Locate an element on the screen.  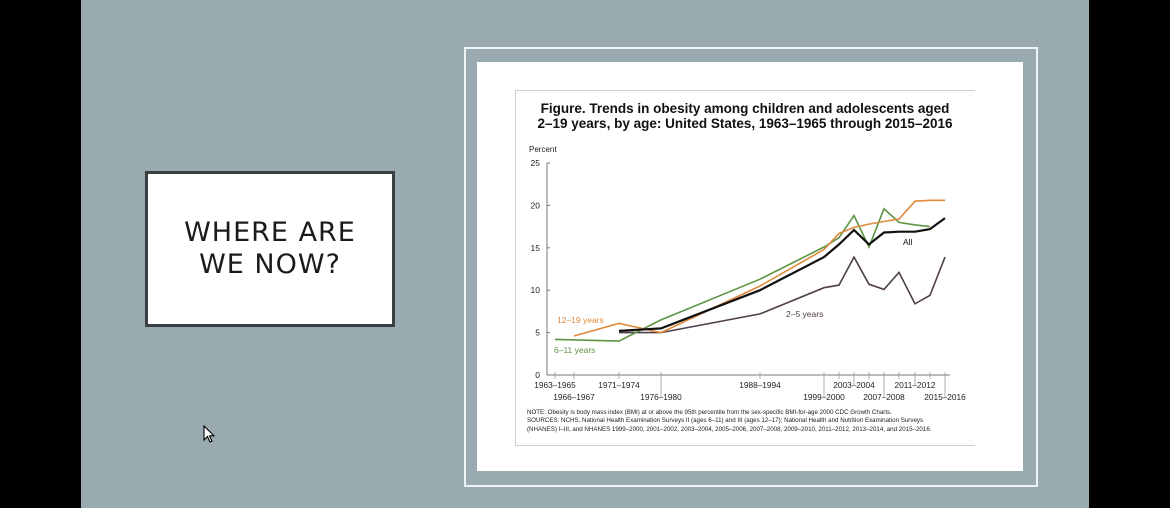
arrow-pointer-icon is located at coordinates (209, 433).